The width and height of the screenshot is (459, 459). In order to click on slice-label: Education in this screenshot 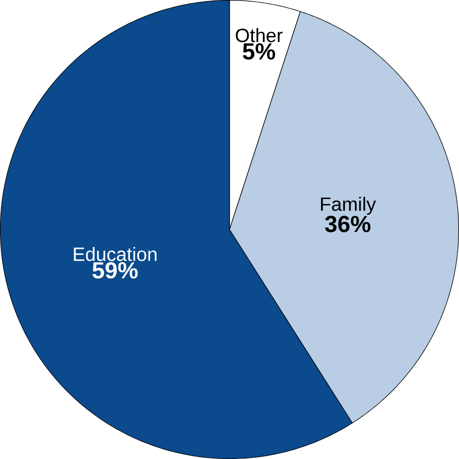, I will do `click(115, 254)`.